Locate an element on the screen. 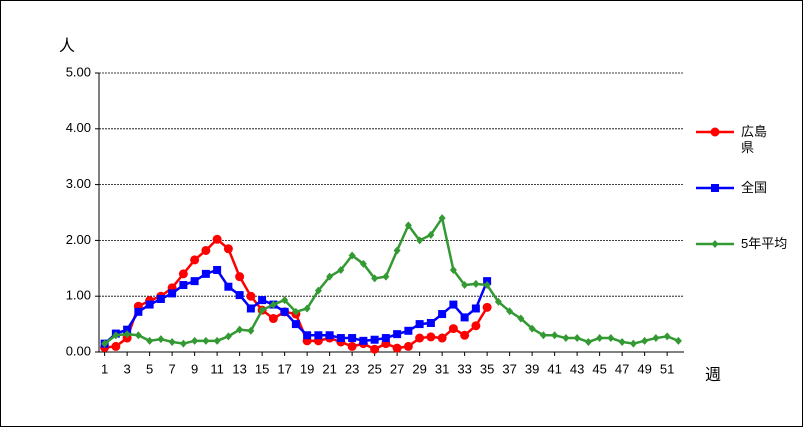  x-tick-label: 25 is located at coordinates (374, 368).